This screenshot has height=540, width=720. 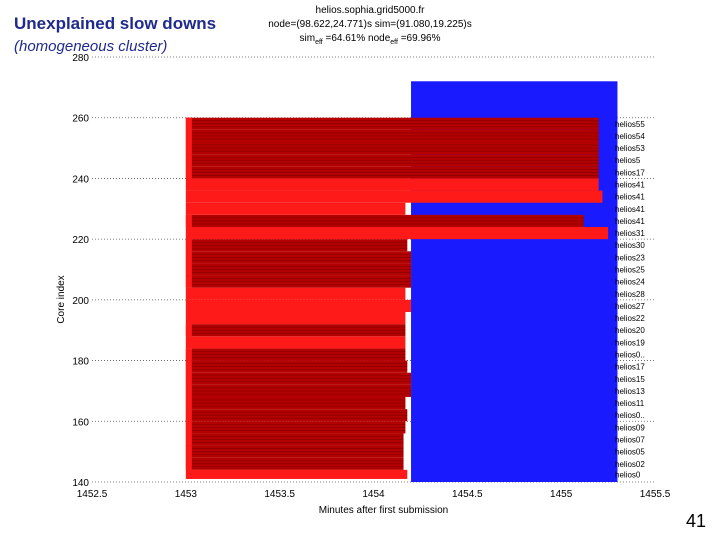 I want to click on efficiency-sub-2: eff, so click(x=394, y=42).